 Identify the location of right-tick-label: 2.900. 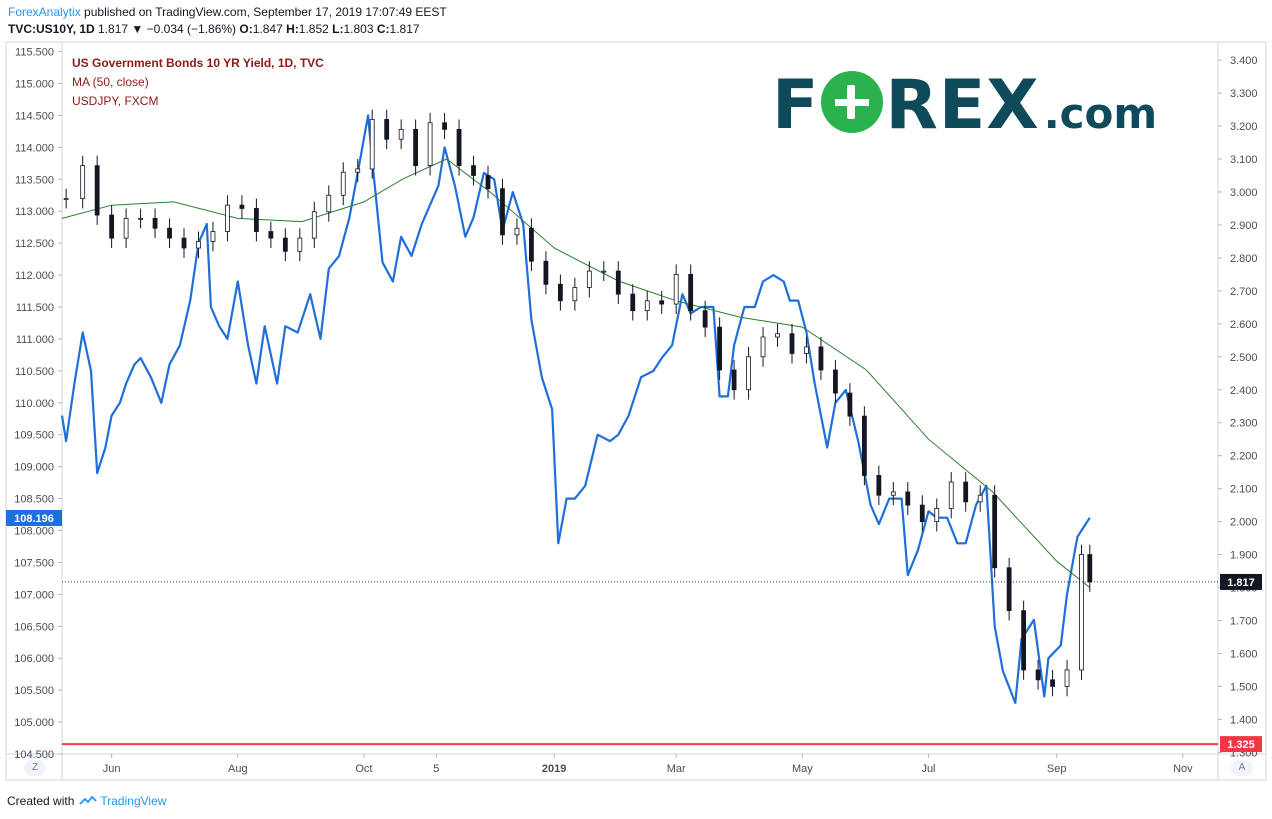
(1244, 226).